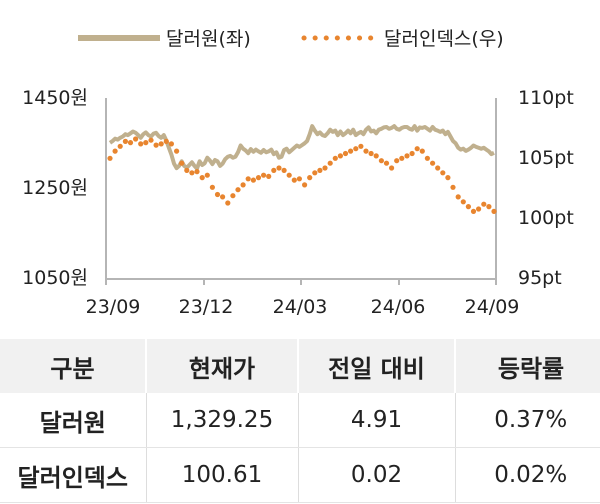 The height and width of the screenshot is (504, 600). Describe the element at coordinates (73, 420) in the screenshot. I see `row-label: 달러원` at that location.